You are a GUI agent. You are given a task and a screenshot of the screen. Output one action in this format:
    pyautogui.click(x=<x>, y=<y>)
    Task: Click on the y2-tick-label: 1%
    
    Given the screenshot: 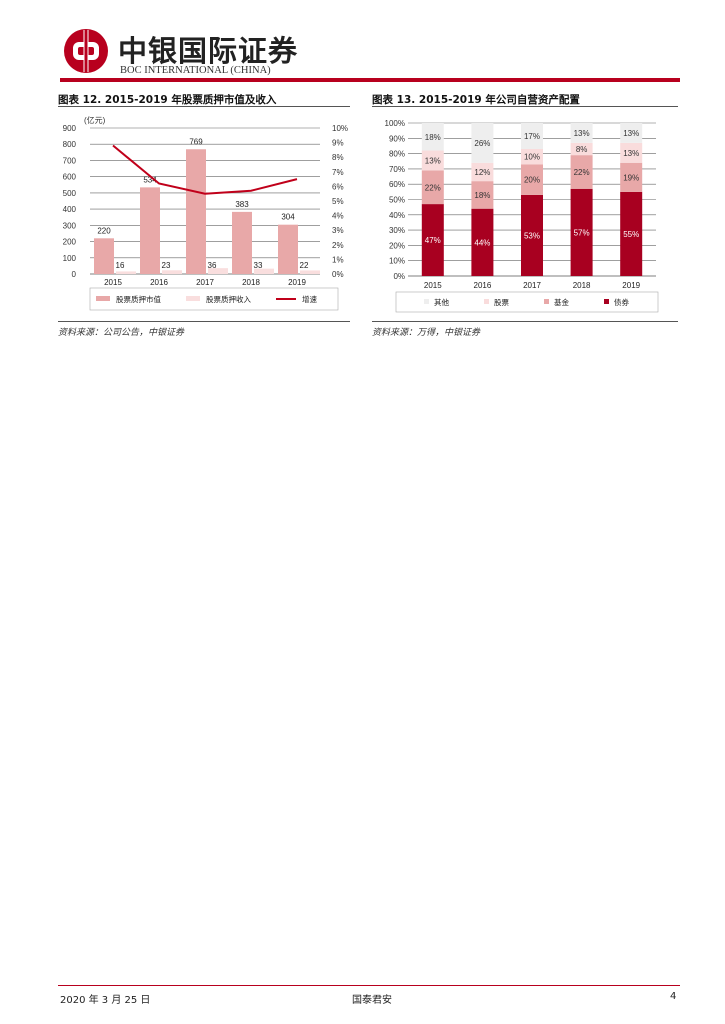 What is the action you would take?
    pyautogui.click(x=338, y=259)
    